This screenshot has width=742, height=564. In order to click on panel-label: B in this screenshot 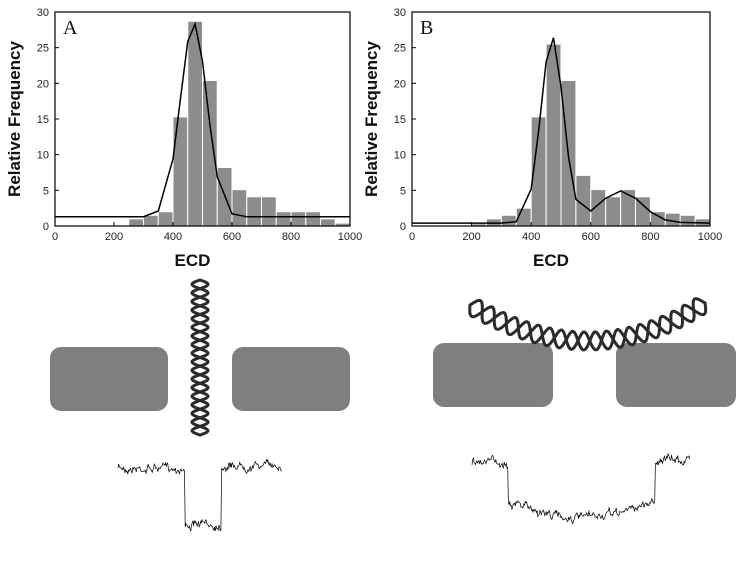, I will do `click(426, 28)`.